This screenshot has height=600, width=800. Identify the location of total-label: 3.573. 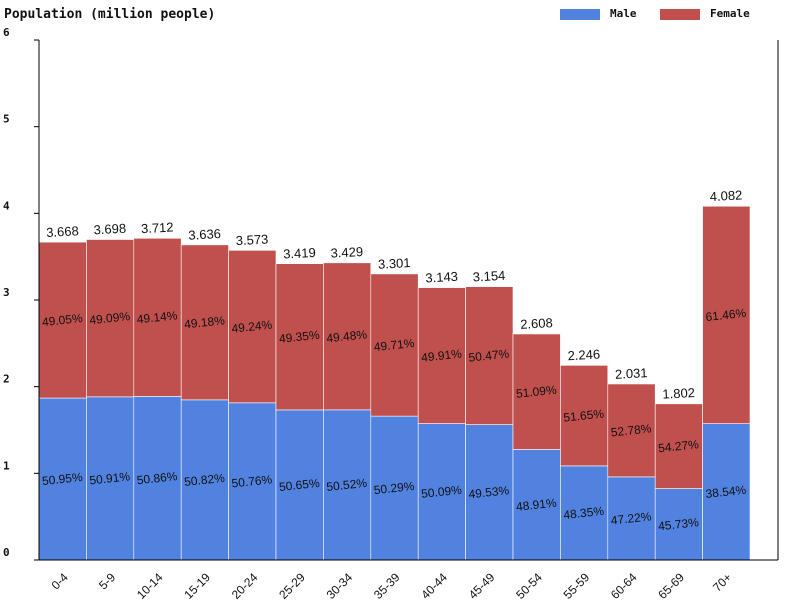
(251, 240).